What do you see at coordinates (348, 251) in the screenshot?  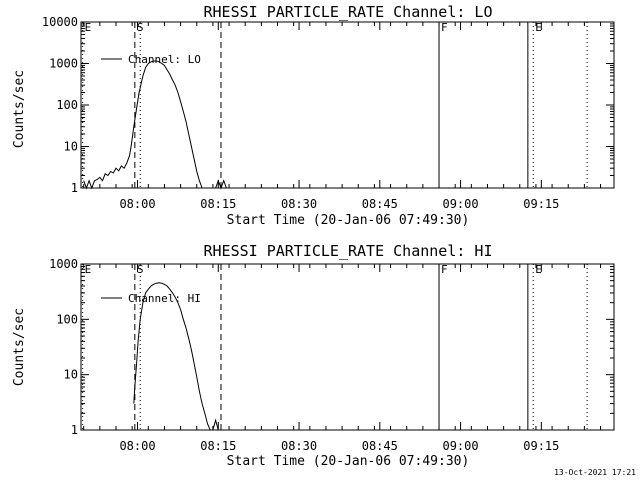 I see `chart-title: RHESSI PARTICLE_RATE Channel: HI` at bounding box center [348, 251].